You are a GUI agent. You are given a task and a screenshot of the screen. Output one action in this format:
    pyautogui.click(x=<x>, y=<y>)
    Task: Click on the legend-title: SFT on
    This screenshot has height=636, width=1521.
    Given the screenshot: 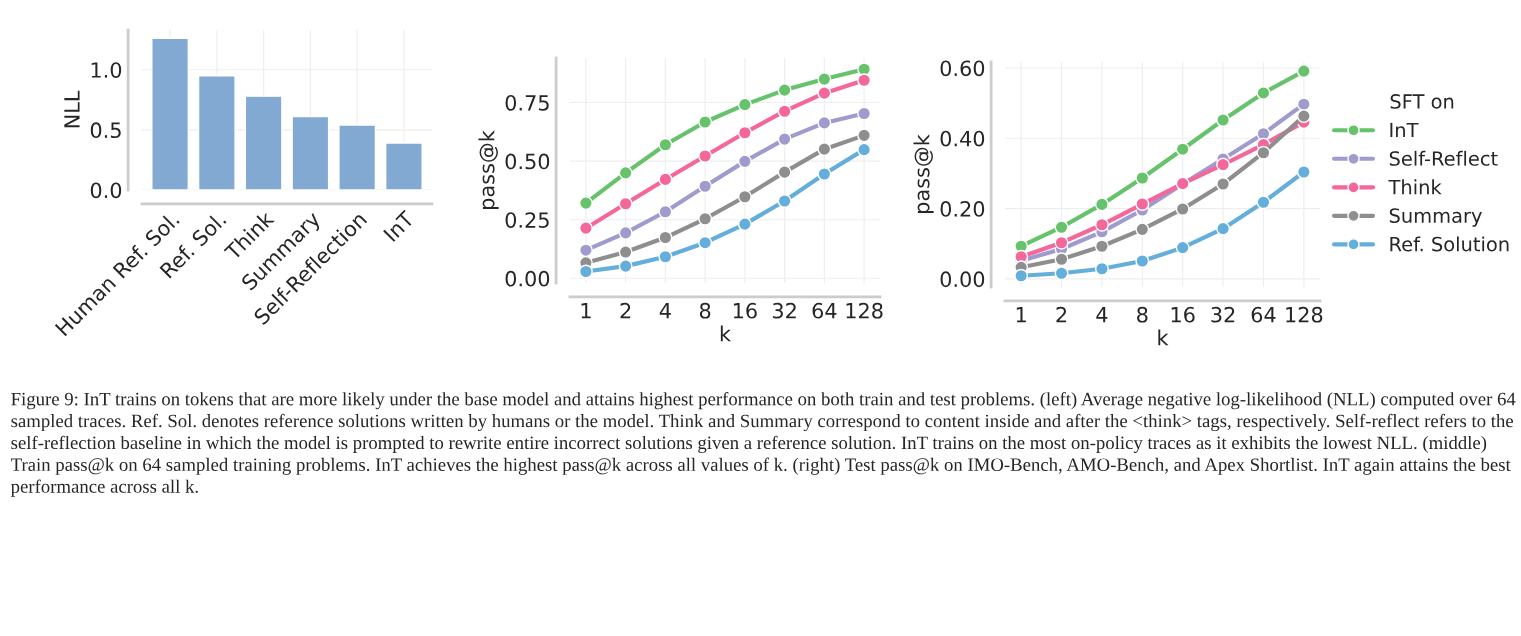 What is the action you would take?
    pyautogui.click(x=1422, y=101)
    